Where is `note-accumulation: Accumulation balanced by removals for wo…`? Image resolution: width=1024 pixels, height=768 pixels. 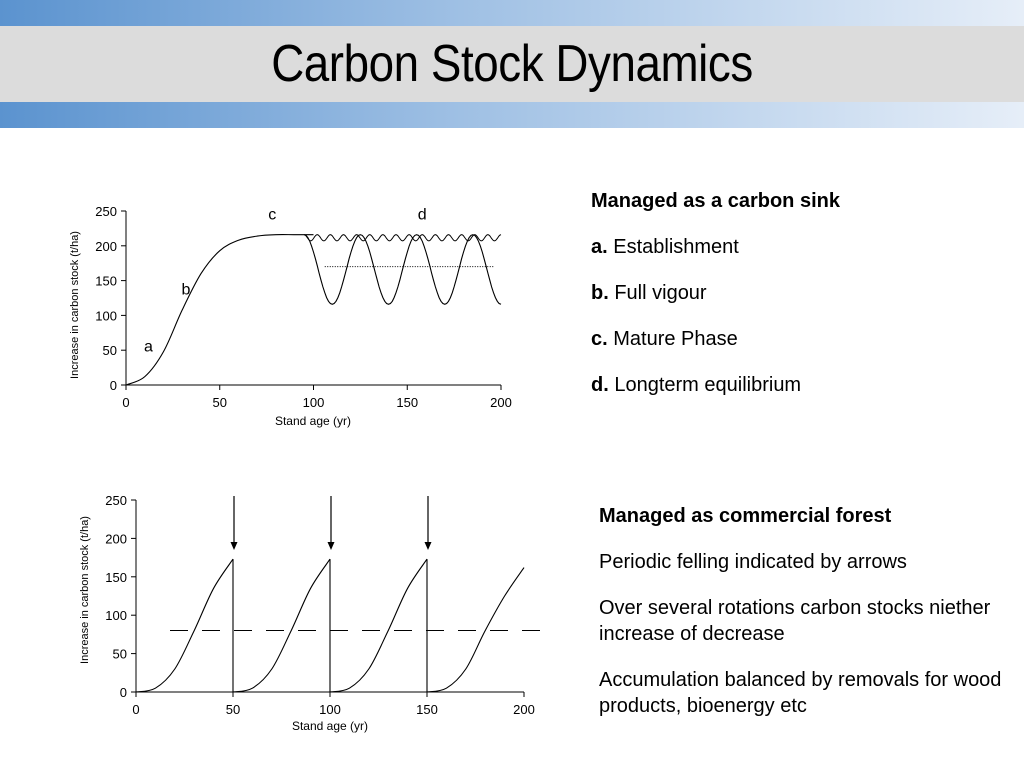
note-accumulation: Accumulation balanced by removals for wo… is located at coordinates (800, 693).